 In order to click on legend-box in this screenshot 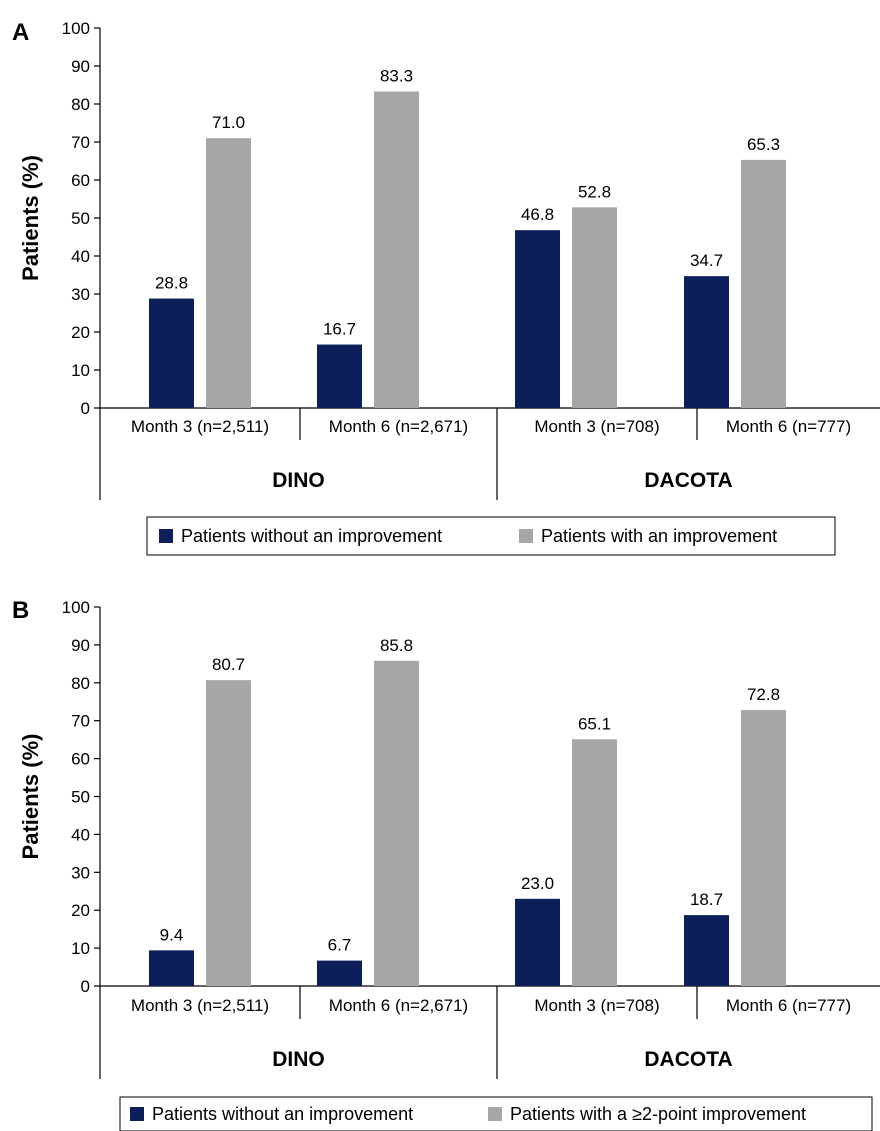, I will do `click(491, 536)`.